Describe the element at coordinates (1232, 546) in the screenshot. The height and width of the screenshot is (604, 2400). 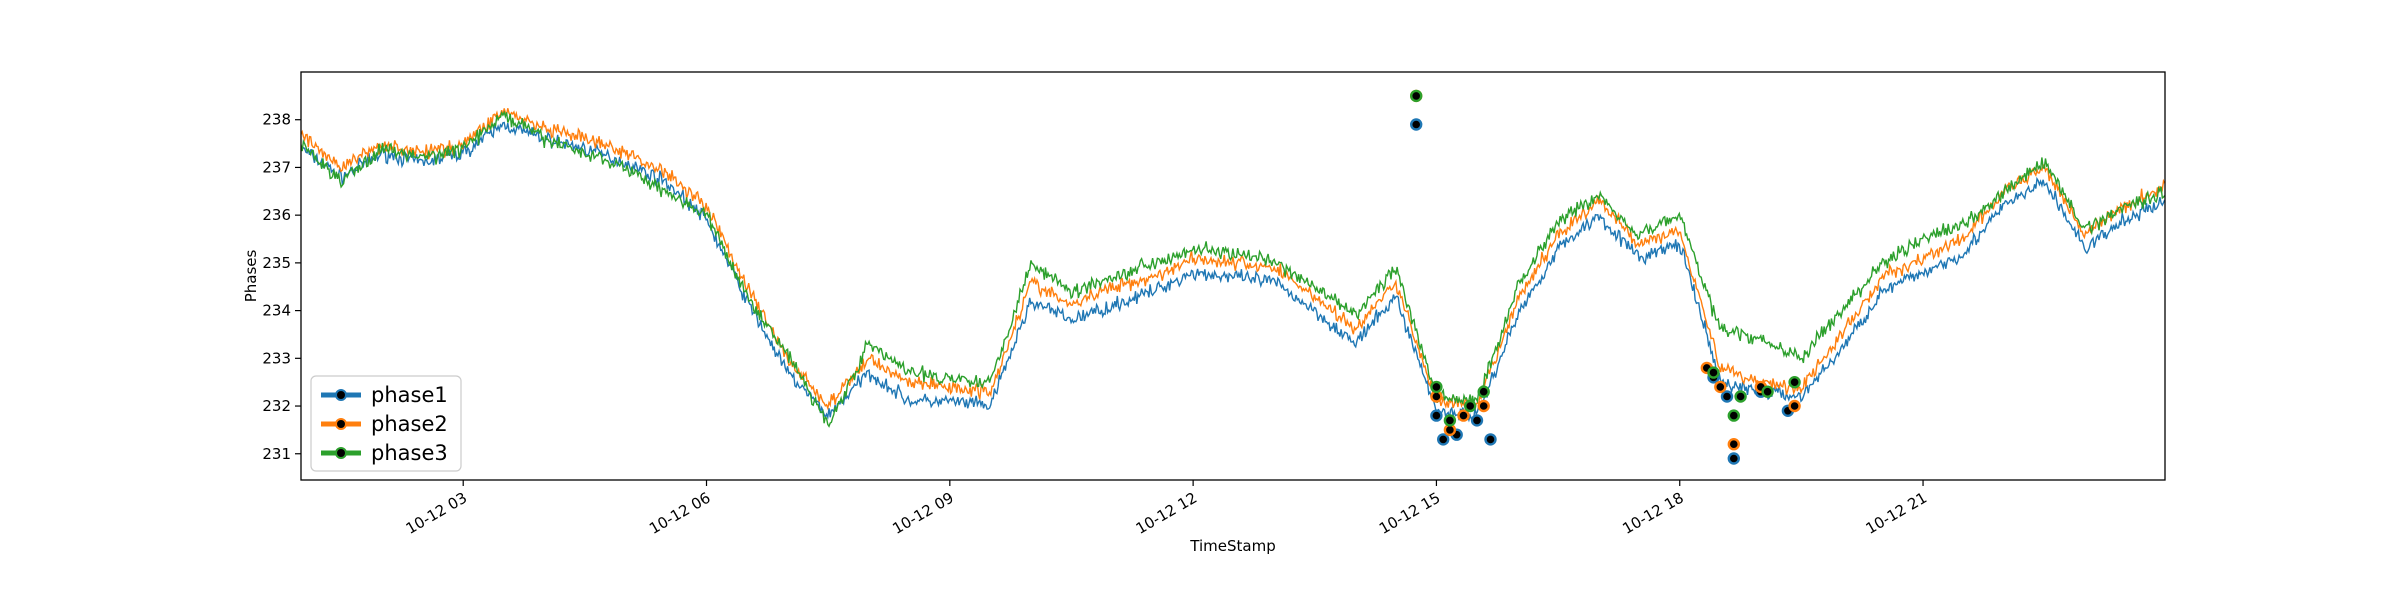
I see `x-axis-title: TimeStamp` at that location.